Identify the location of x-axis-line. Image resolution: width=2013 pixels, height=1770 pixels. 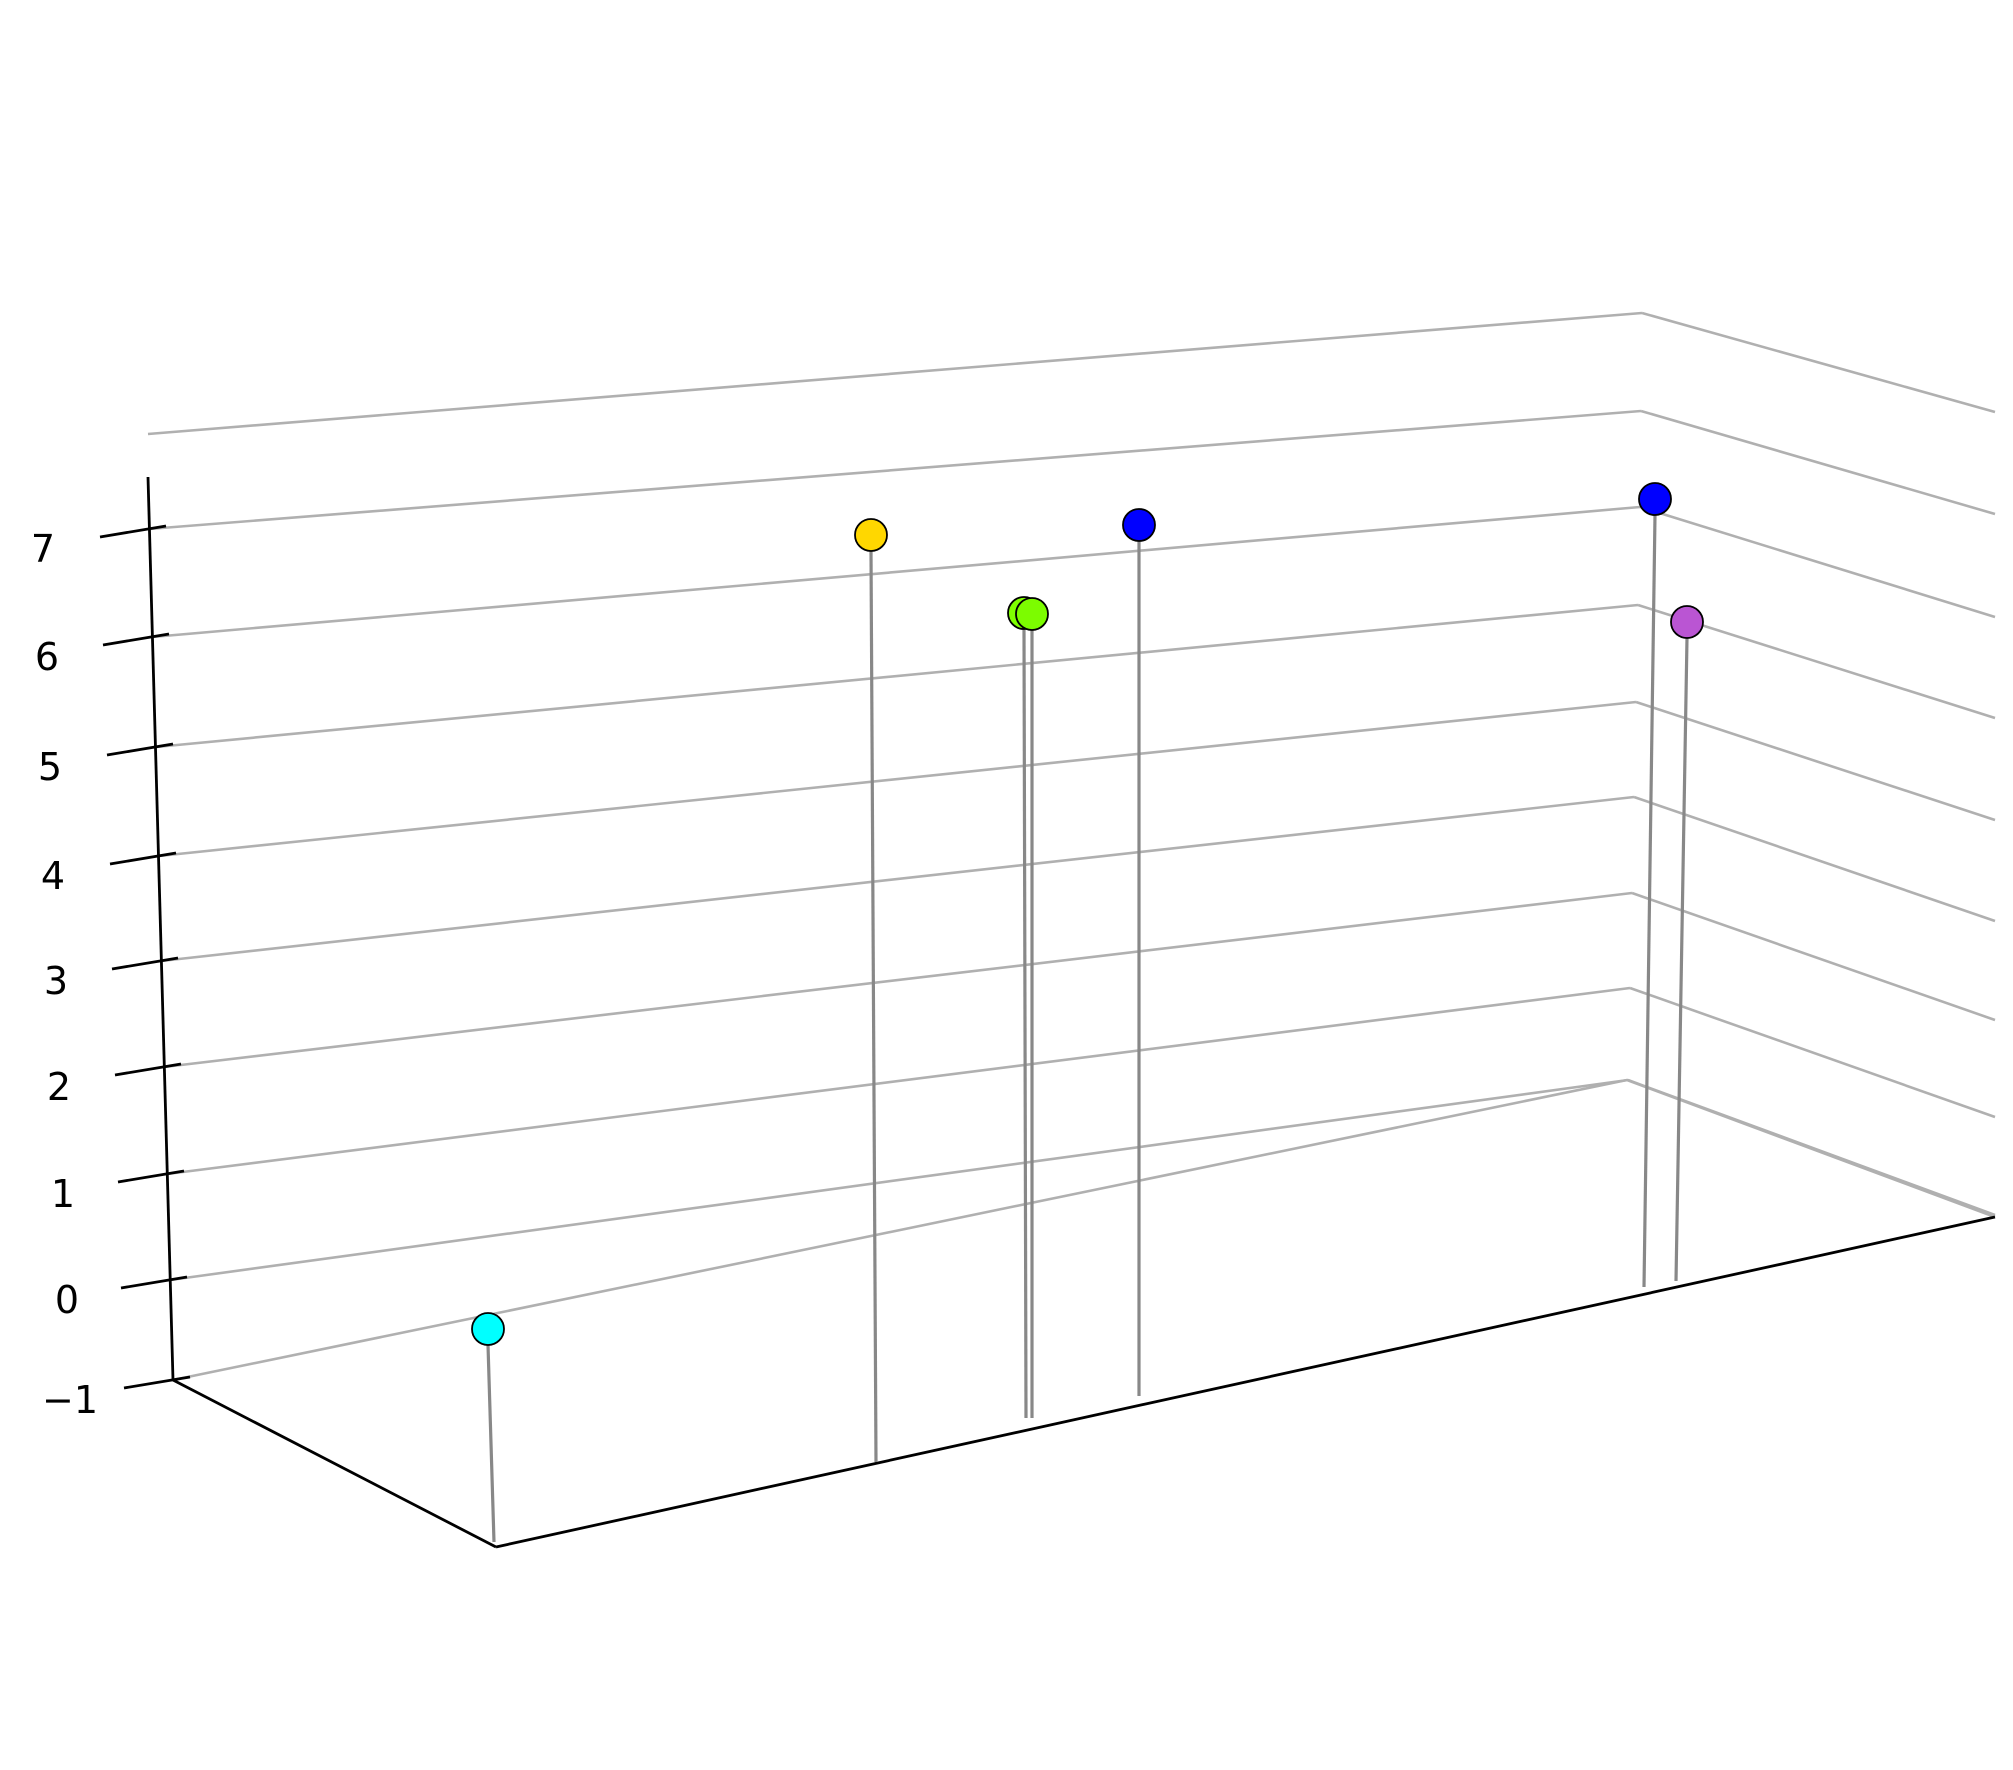
(334, 1463).